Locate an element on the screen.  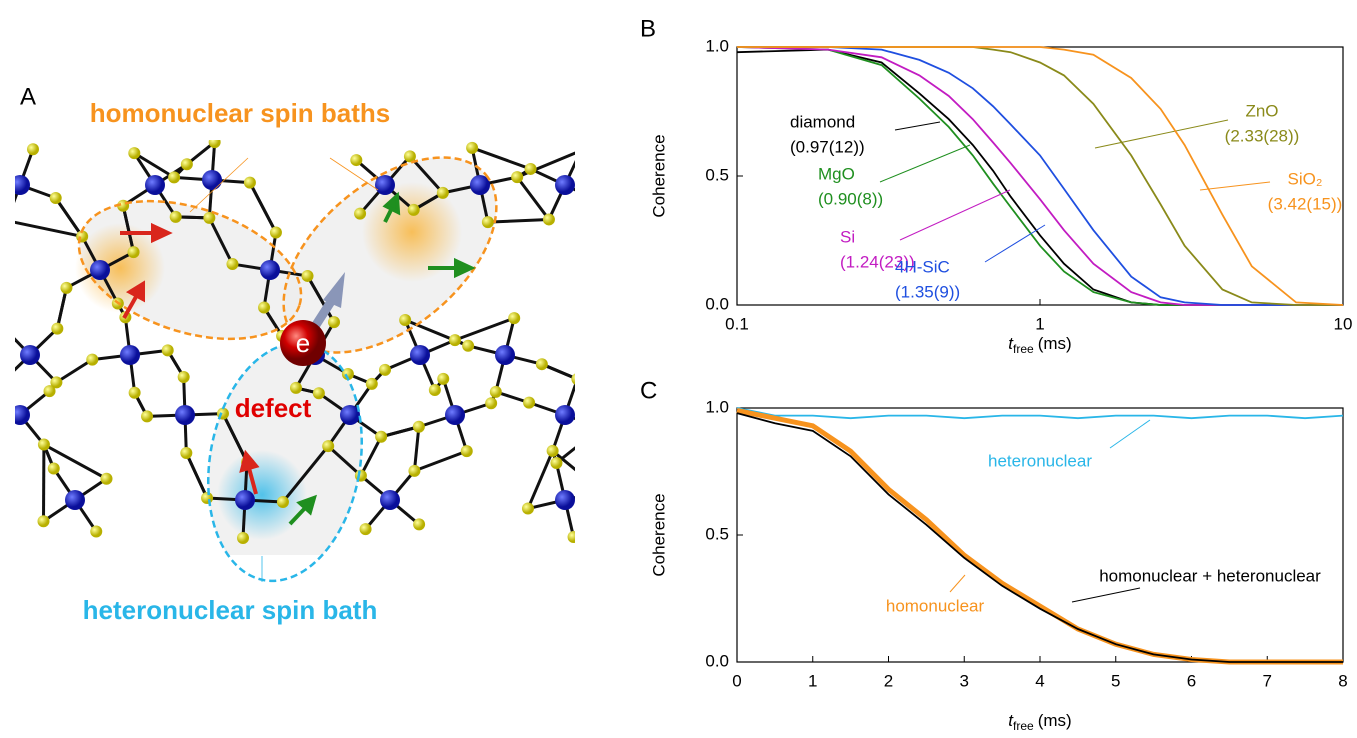
x-tick-label: 0.1 is located at coordinates (737, 323).